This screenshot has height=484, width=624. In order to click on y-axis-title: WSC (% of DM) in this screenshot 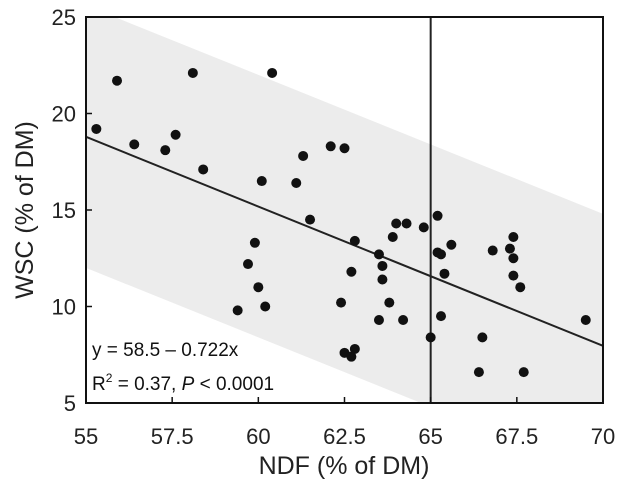, I will do `click(25, 210)`.